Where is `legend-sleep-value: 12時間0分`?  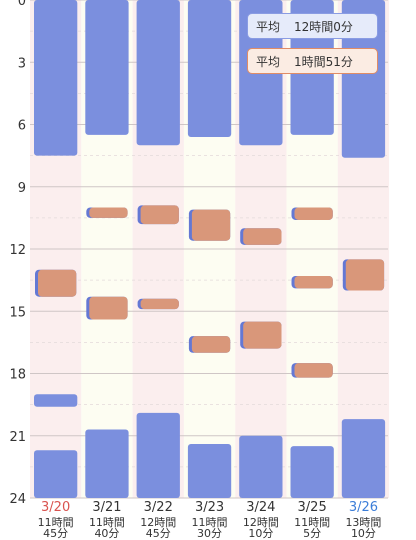
legend-sleep-value: 12時間0分 is located at coordinates (323, 26).